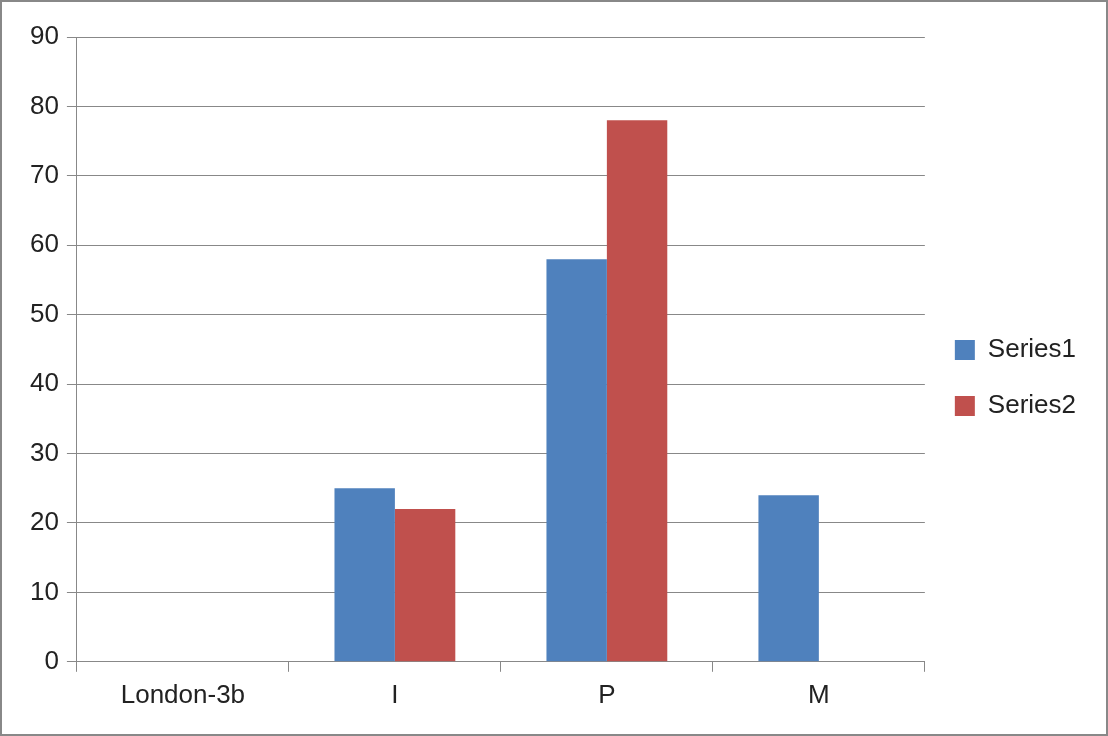  What do you see at coordinates (819, 693) in the screenshot?
I see `x-tick-label: M` at bounding box center [819, 693].